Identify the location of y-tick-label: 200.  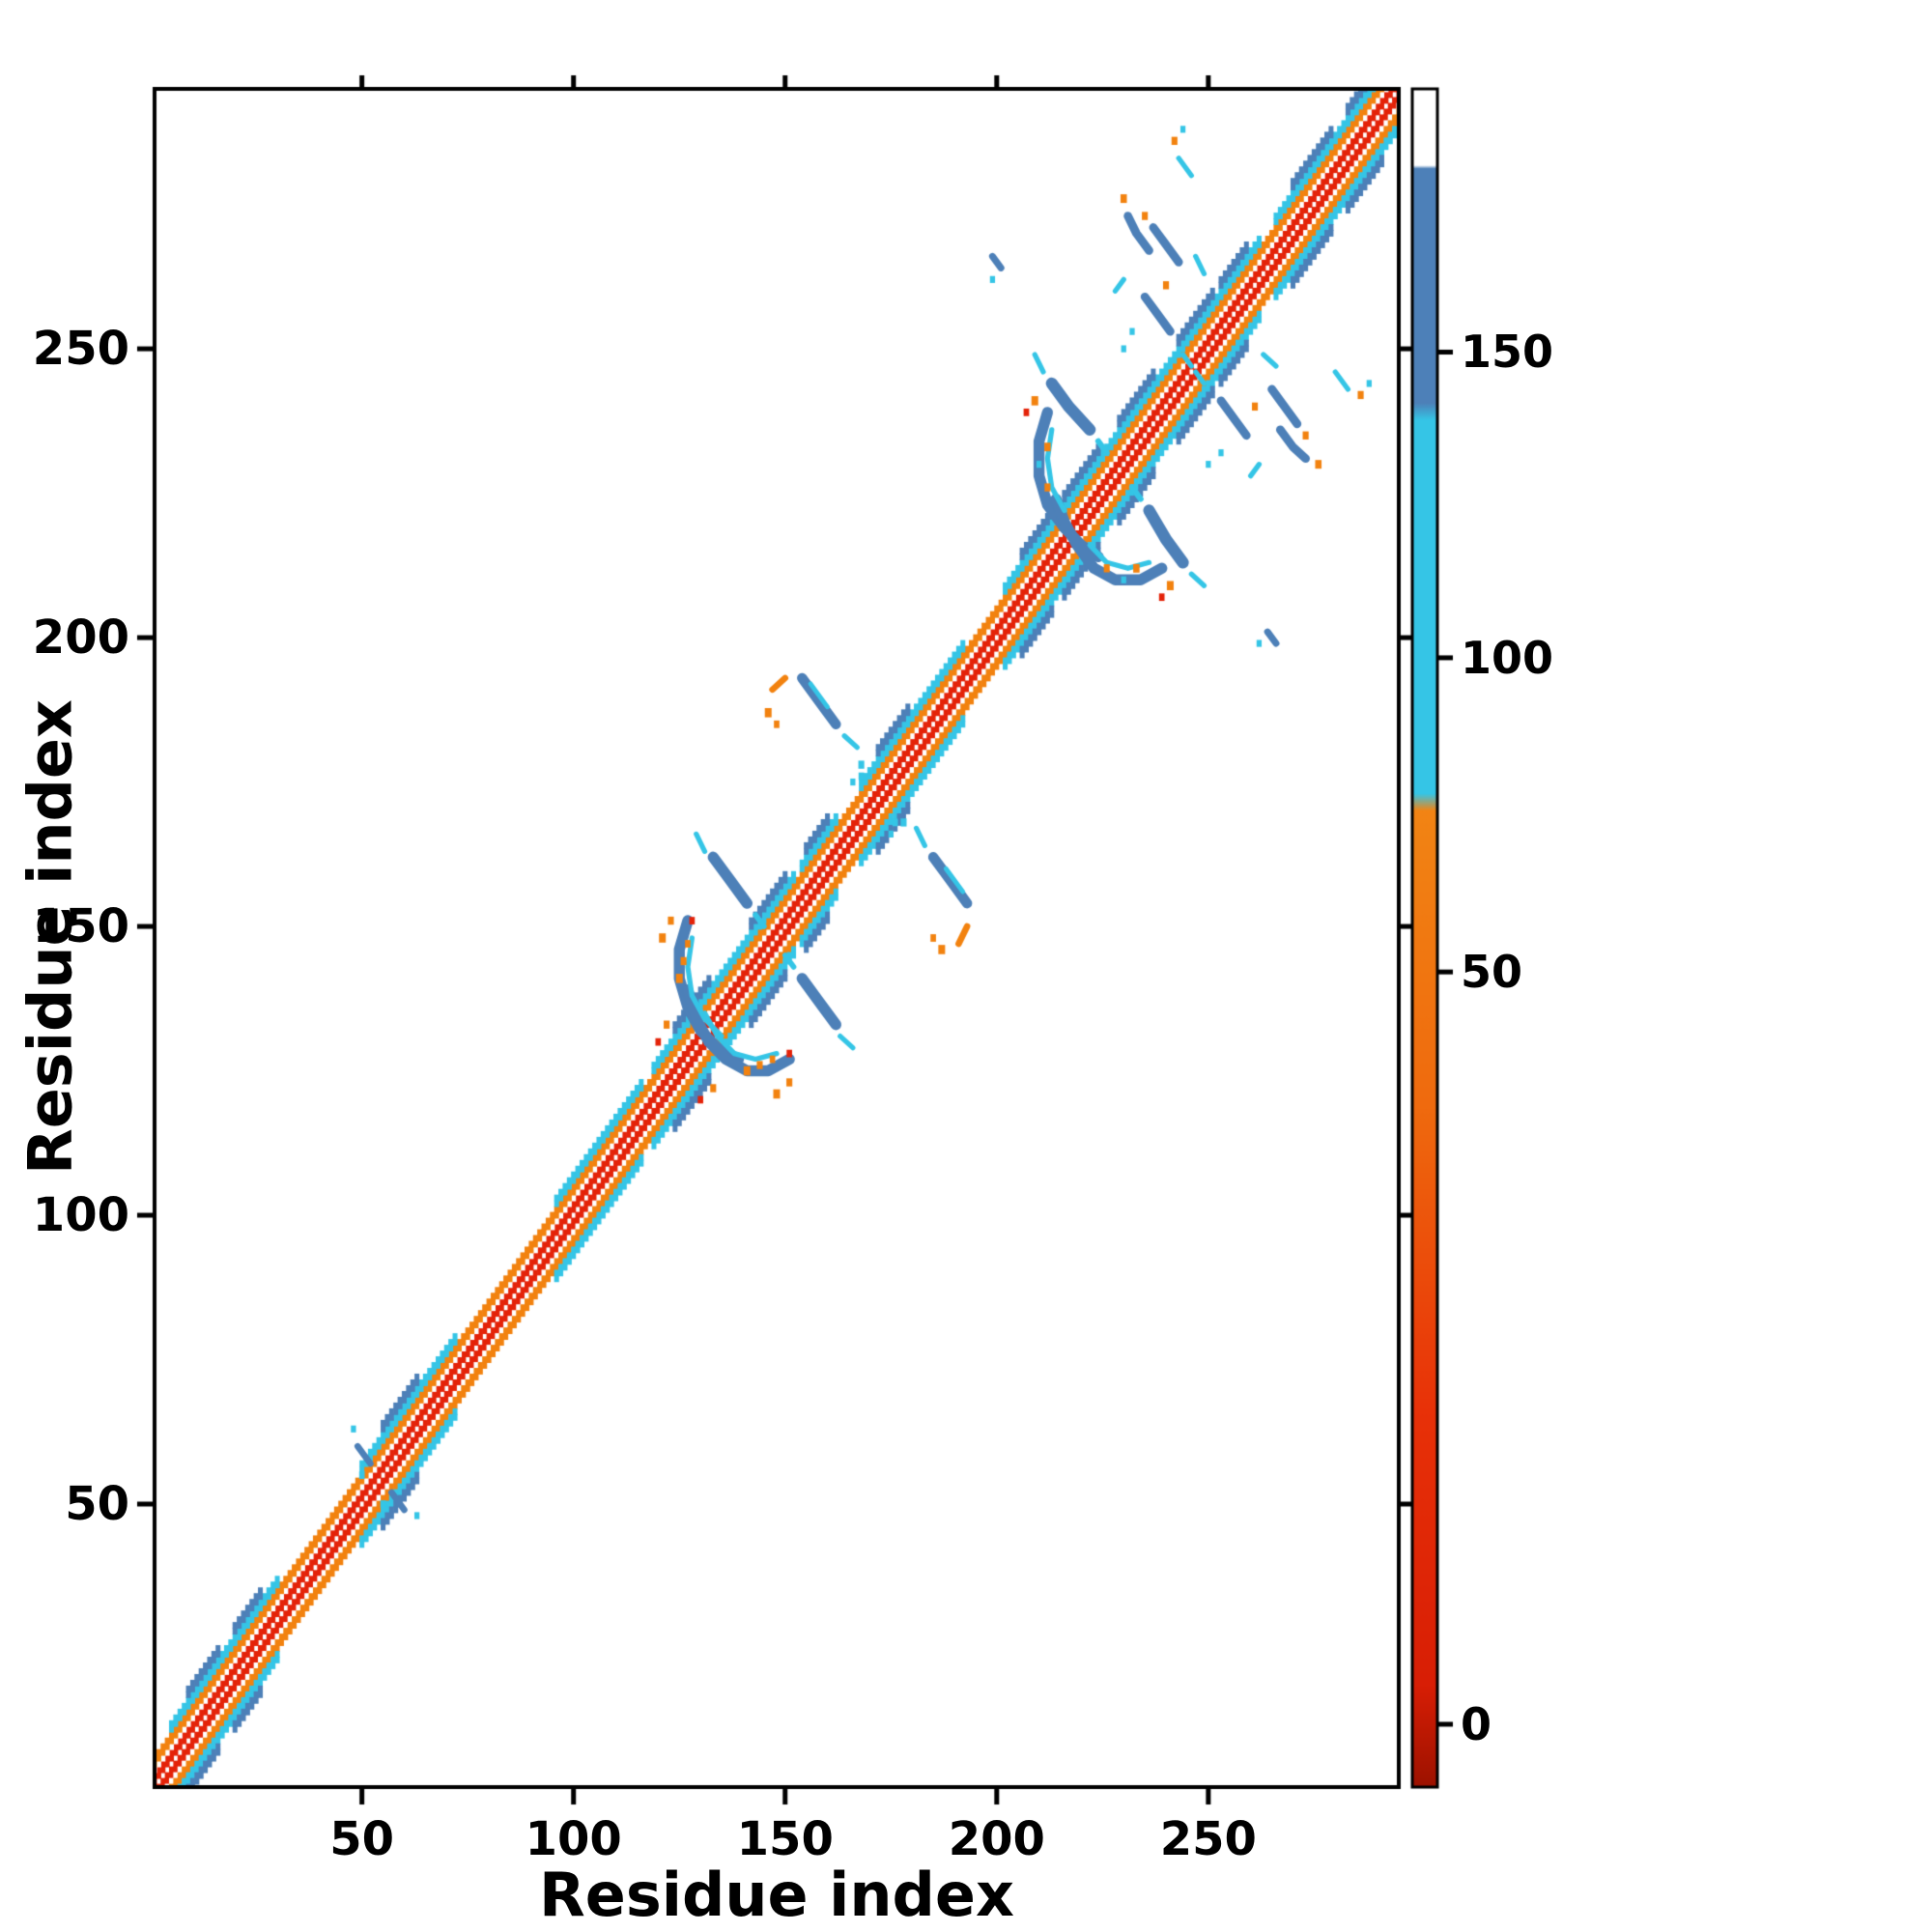
(80, 638).